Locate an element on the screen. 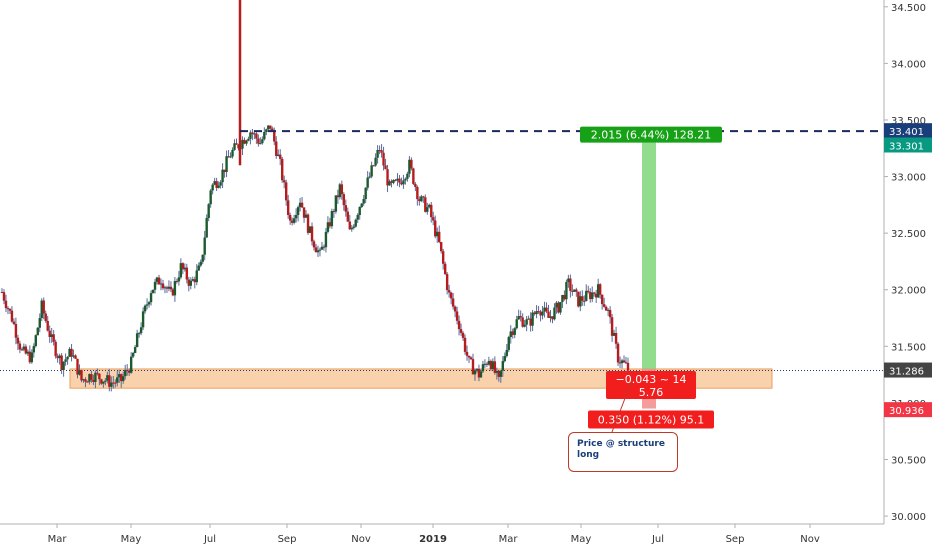 The height and width of the screenshot is (550, 932). annotation-note: Price @ structure long is located at coordinates (623, 452).